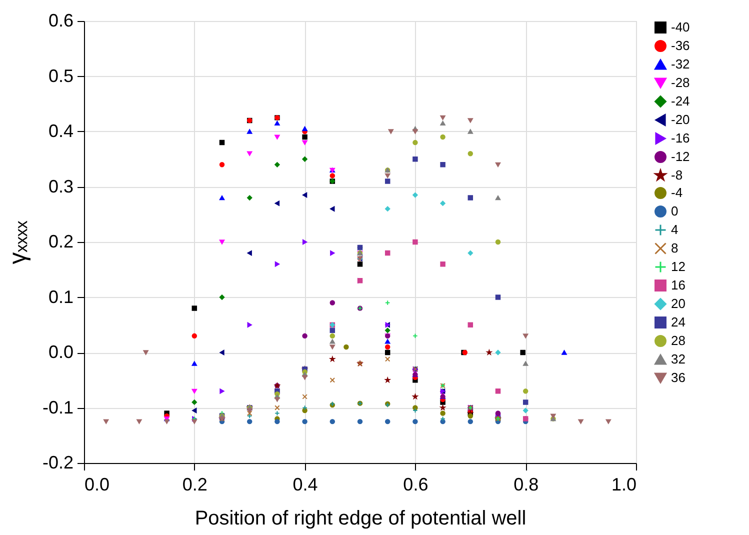 Image resolution: width=749 pixels, height=535 pixels. I want to click on x-tick-label: 0.4, so click(305, 484).